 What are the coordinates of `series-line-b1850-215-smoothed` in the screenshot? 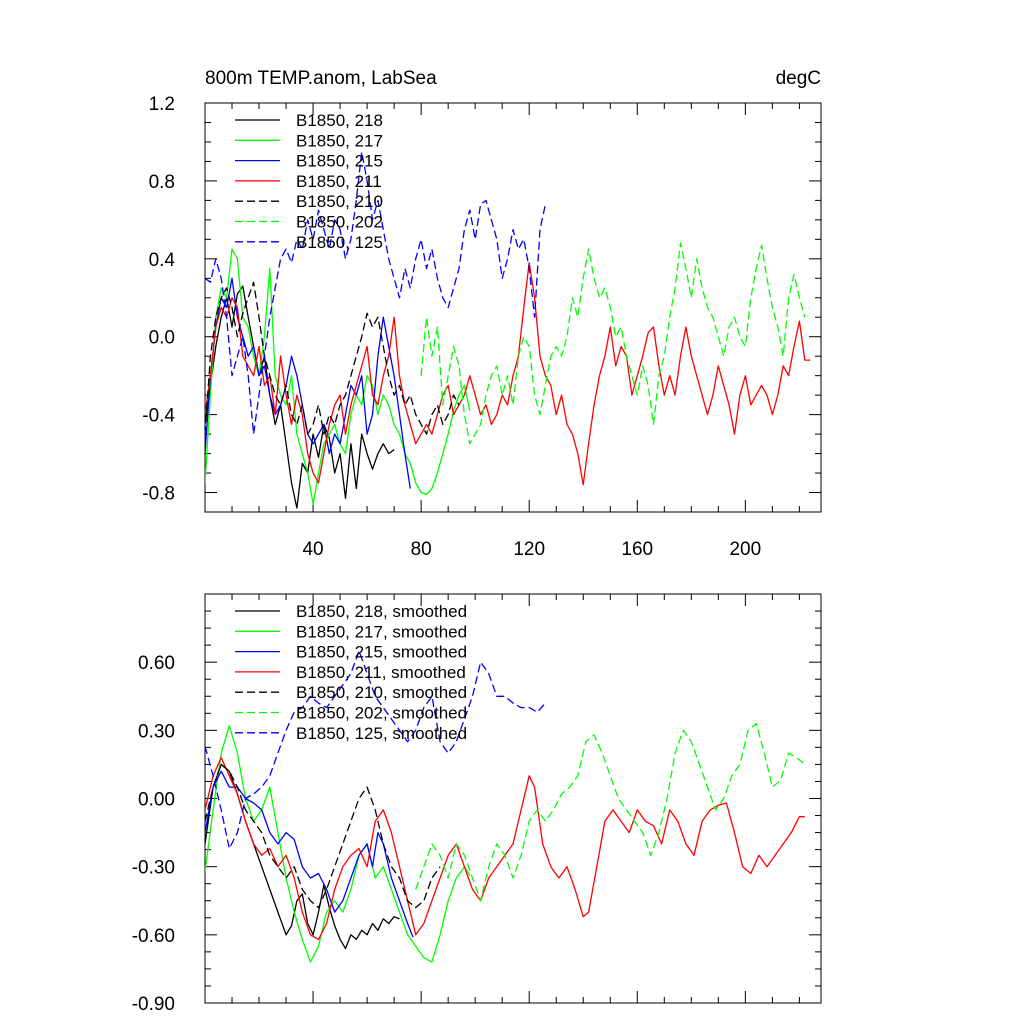 It's located at (309, 854).